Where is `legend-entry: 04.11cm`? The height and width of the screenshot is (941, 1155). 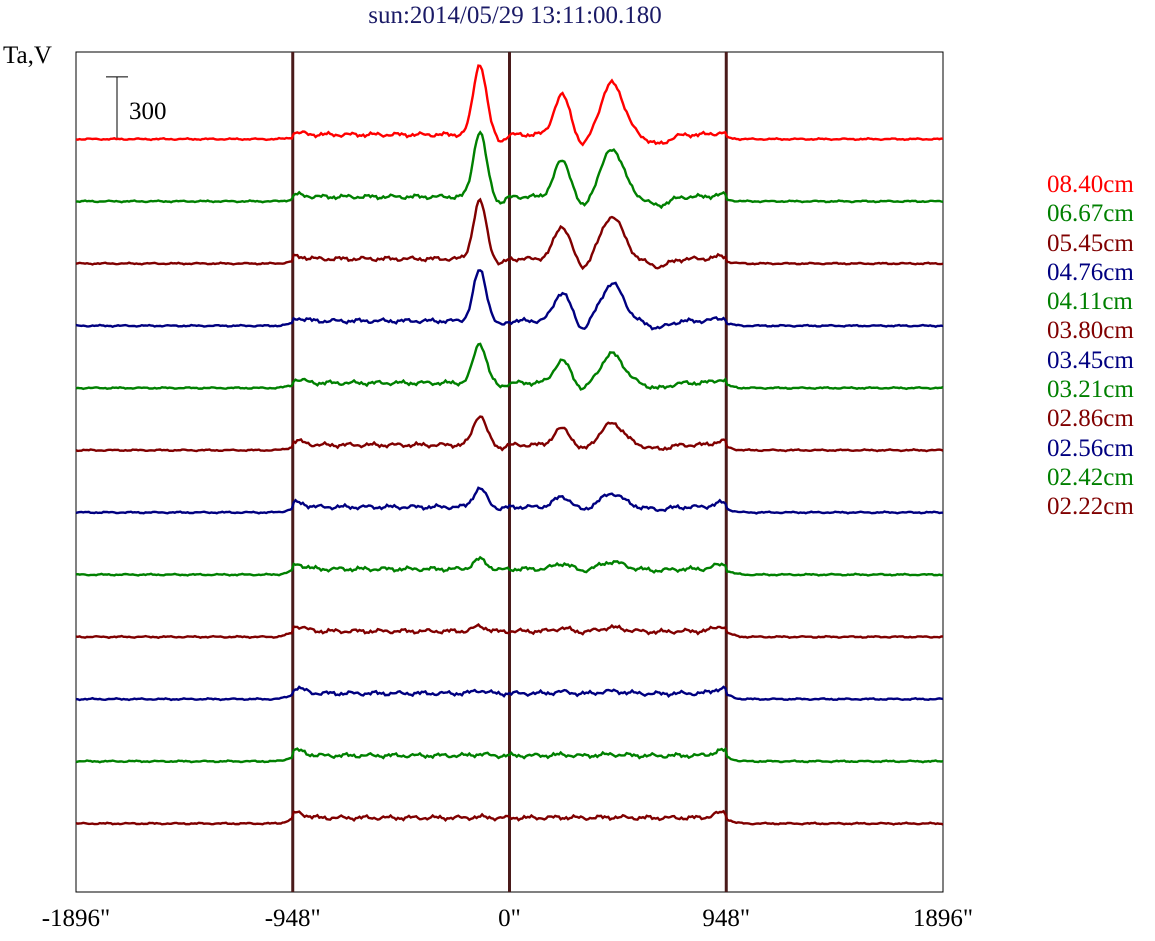 legend-entry: 04.11cm is located at coordinates (1090, 302).